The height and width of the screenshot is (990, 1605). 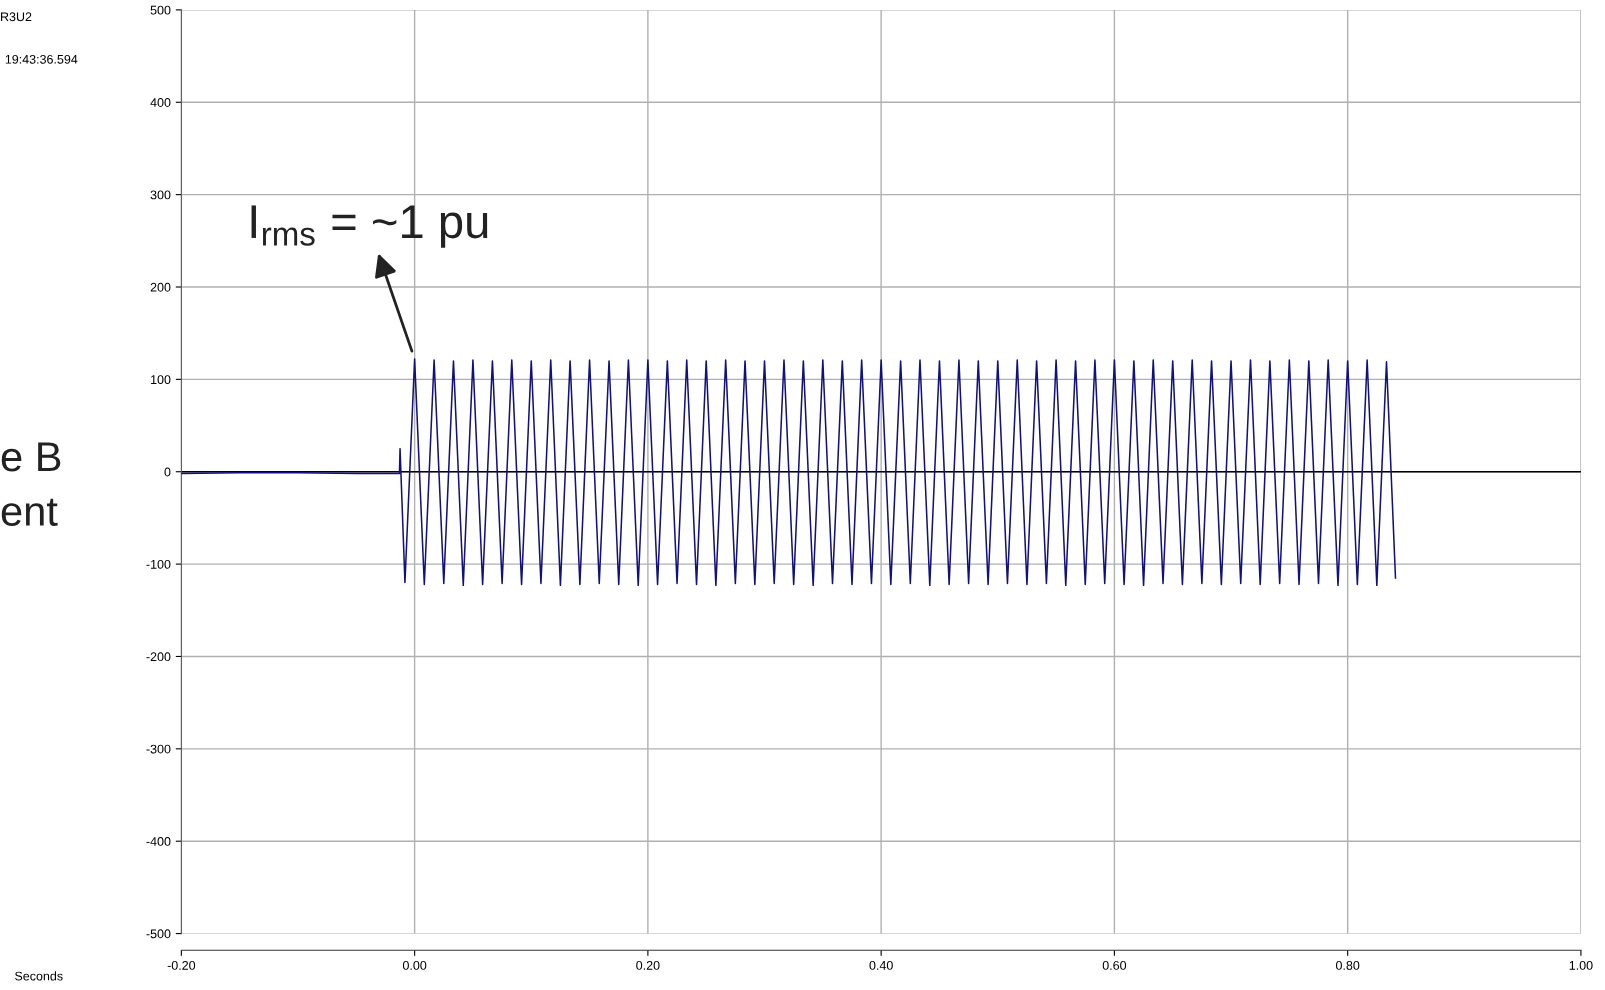 I want to click on y-tick-label: 400, so click(x=160, y=102).